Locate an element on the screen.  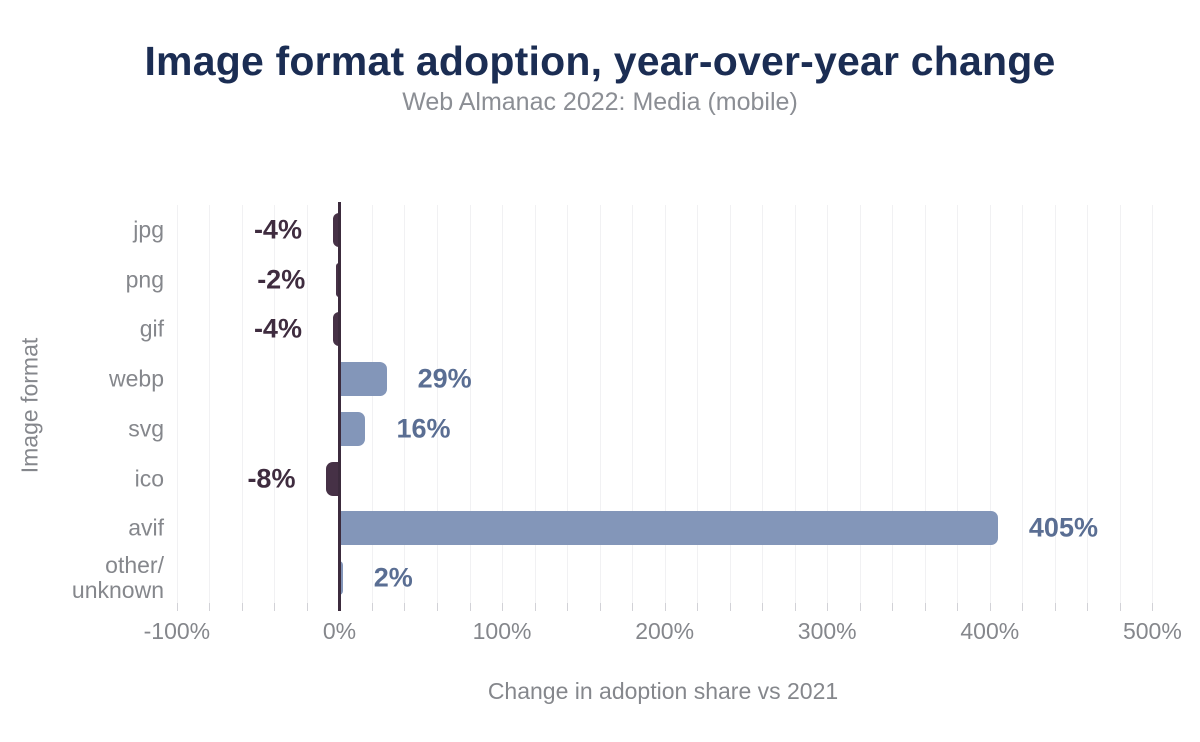
x-tick-label: 0% is located at coordinates (339, 631).